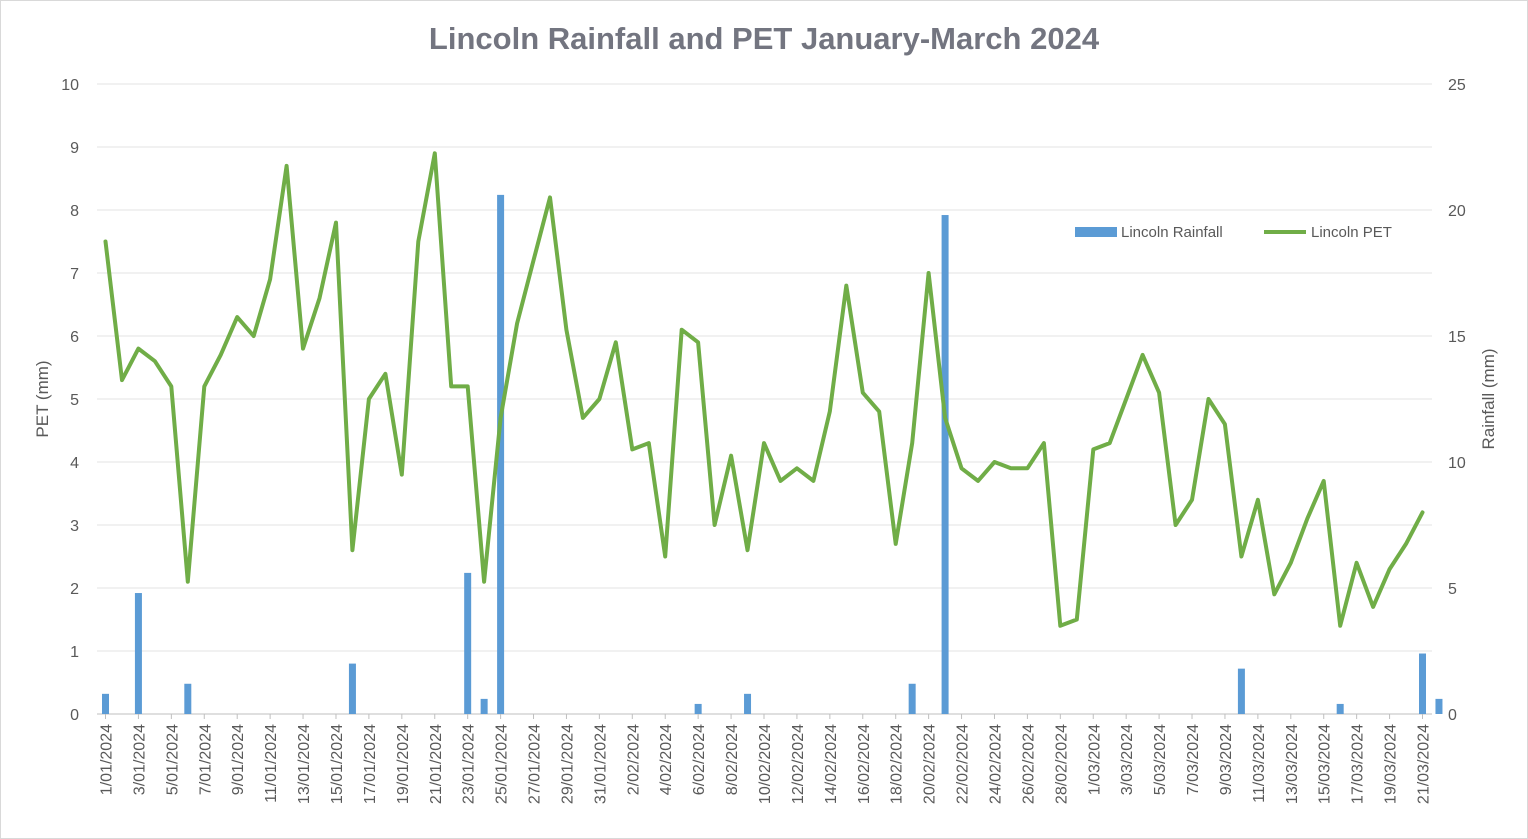 The width and height of the screenshot is (1528, 839). Describe the element at coordinates (436, 764) in the screenshot. I see `x-tick-label: 21/01/2024` at that location.